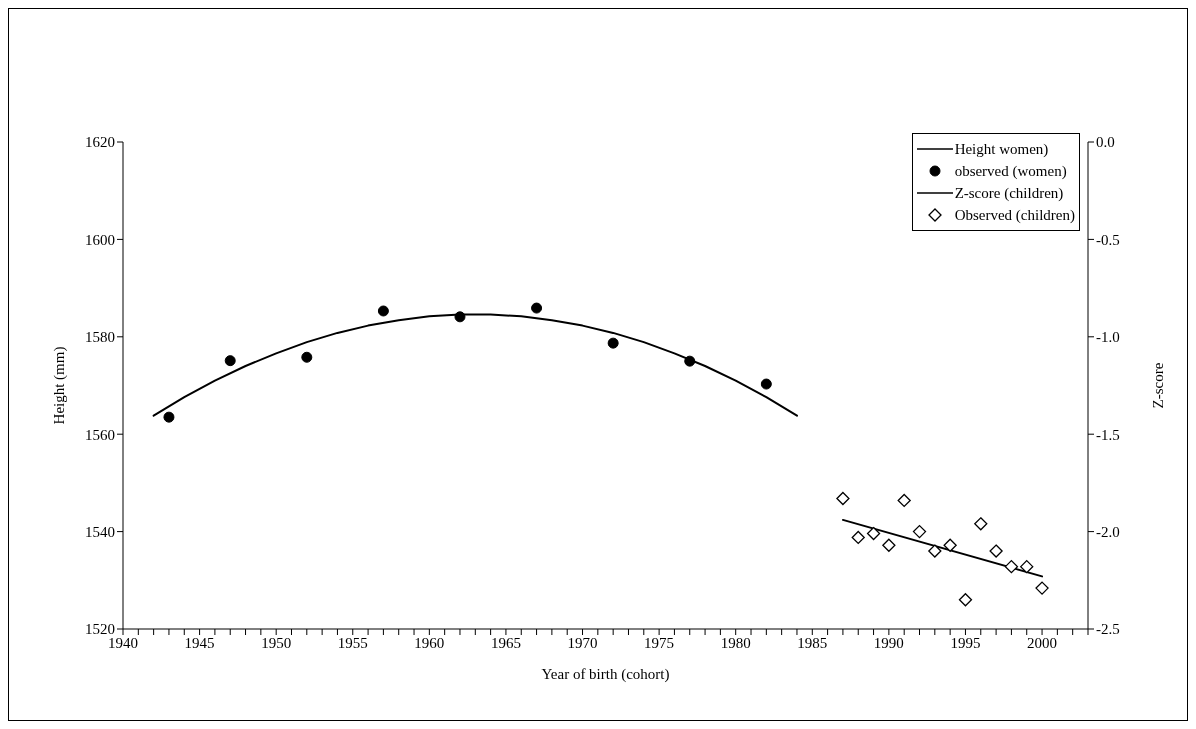  Describe the element at coordinates (1108, 531) in the screenshot. I see `y2-tick-label: -2.0` at that location.